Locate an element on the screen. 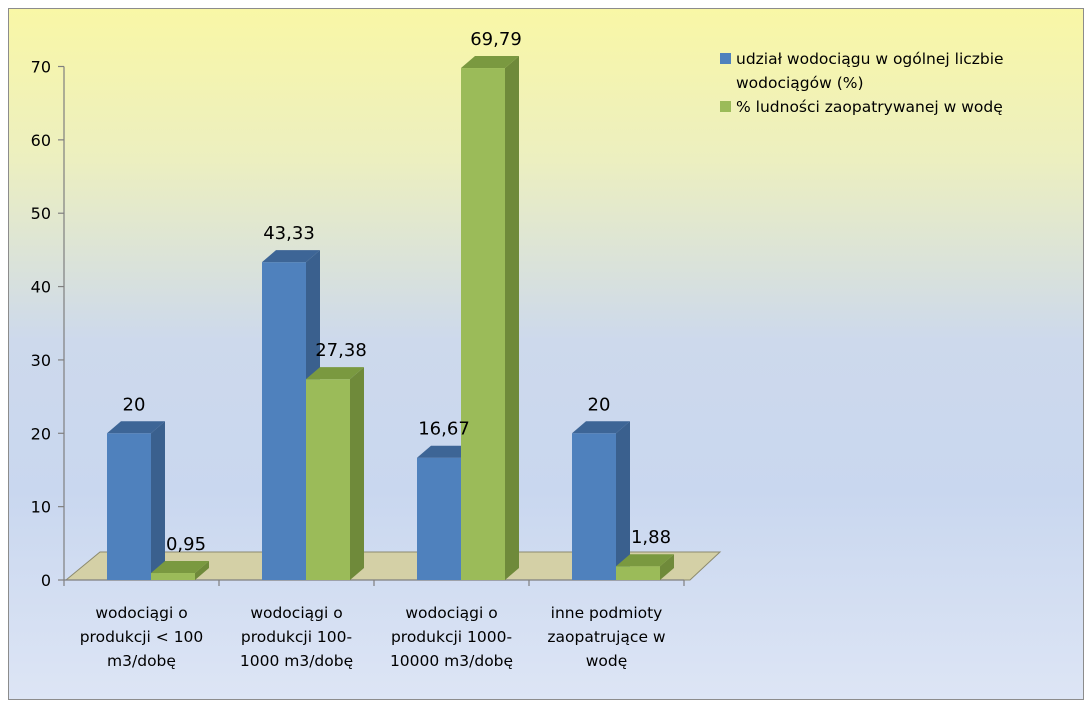 The width and height of the screenshot is (1086, 702). y-tick-label: 30 is located at coordinates (41, 360).